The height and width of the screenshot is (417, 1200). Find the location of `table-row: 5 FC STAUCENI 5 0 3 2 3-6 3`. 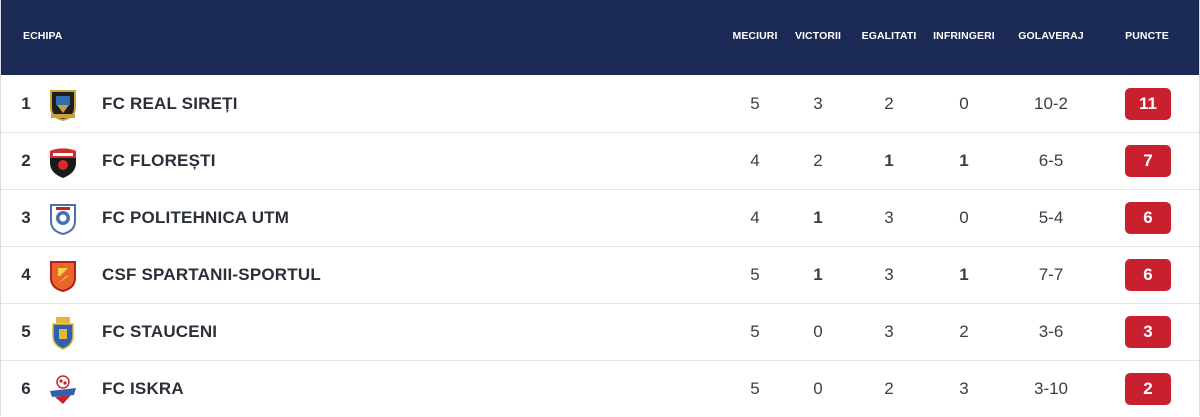

table-row: 5 FC STAUCENI 5 0 3 2 3-6 3 is located at coordinates (600, 332).